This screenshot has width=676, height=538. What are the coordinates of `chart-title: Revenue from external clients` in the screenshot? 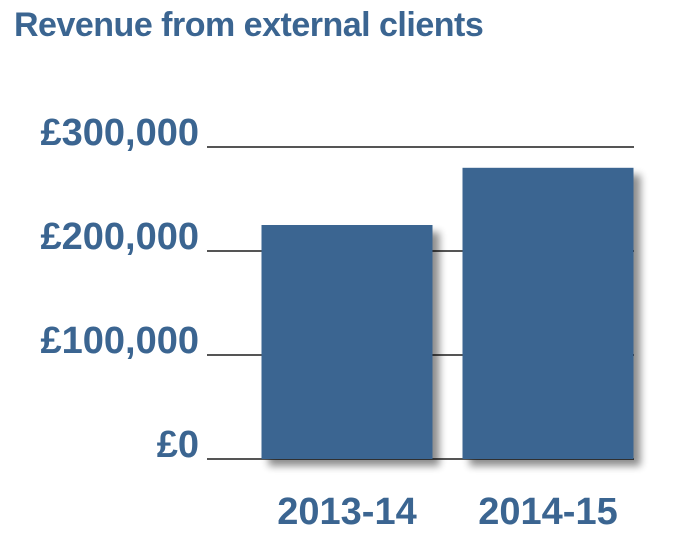 It's located at (249, 25).